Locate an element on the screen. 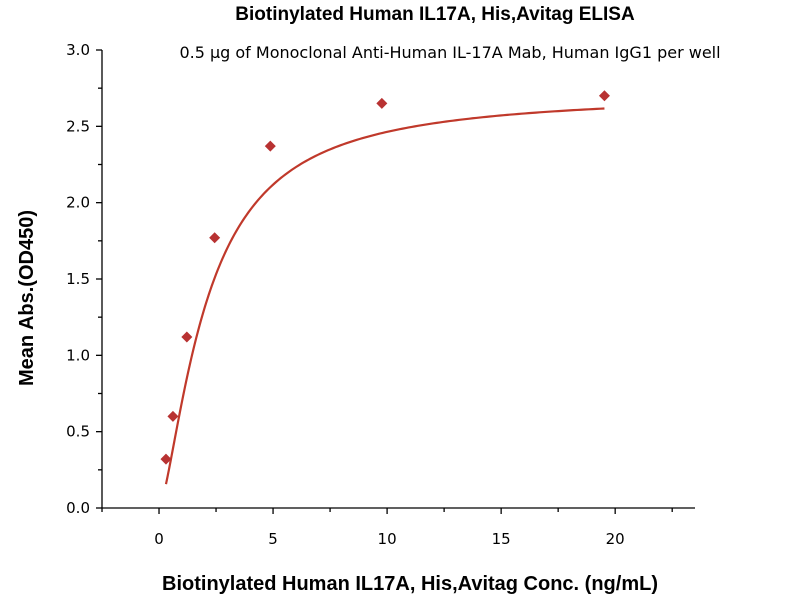 Image resolution: width=800 pixels, height=600 pixels. y-tick-label: 3.0 is located at coordinates (78, 50).